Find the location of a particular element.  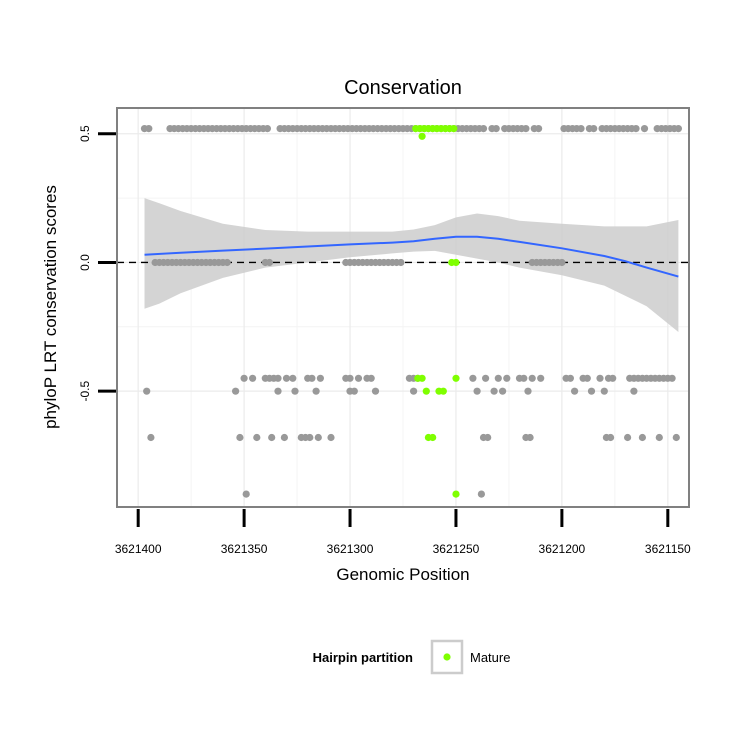

x-tick-label: 3621350 is located at coordinates (244, 549).